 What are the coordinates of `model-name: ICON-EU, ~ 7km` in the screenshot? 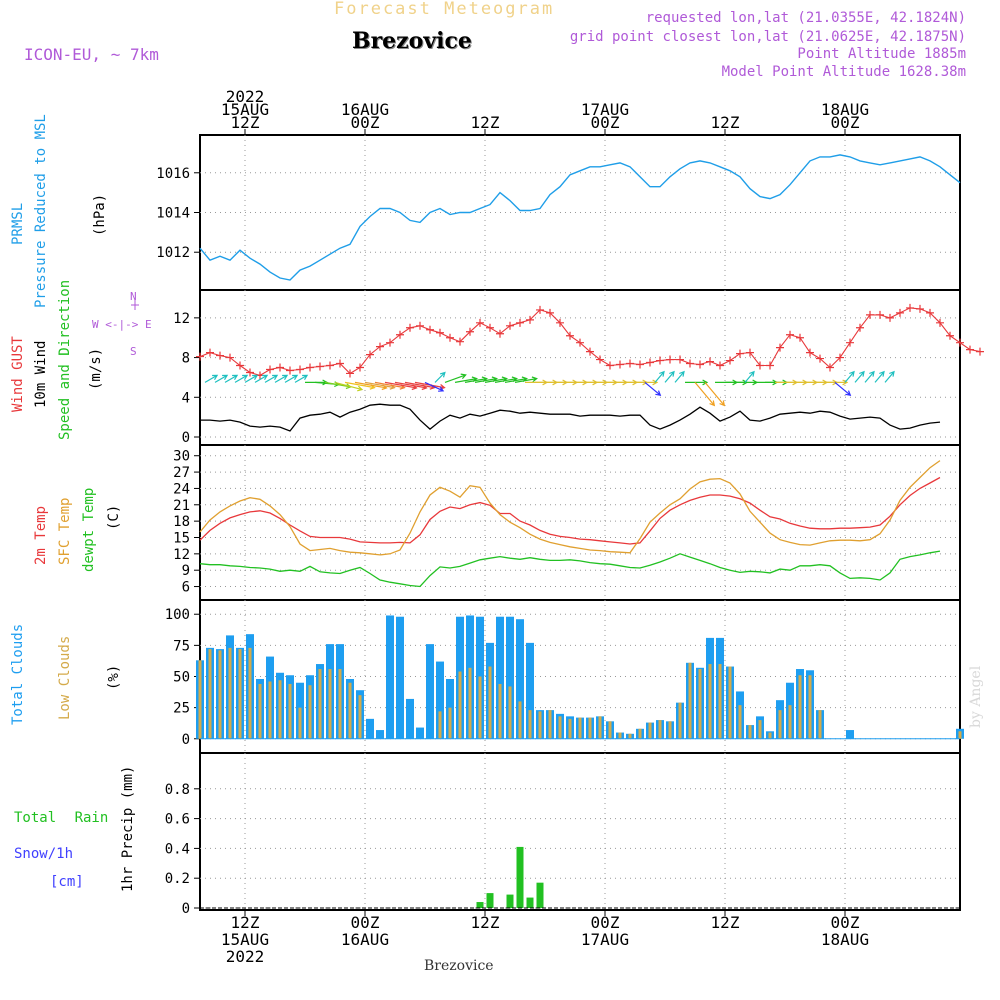 It's located at (91, 54).